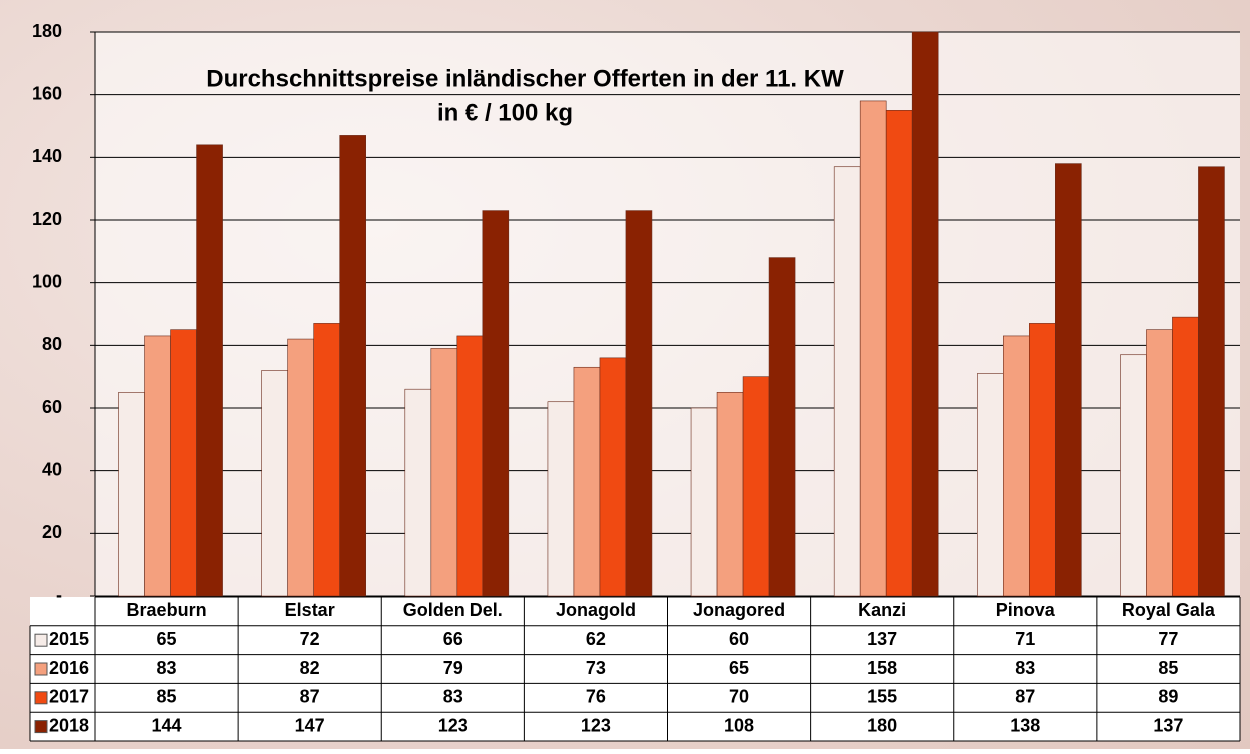  I want to click on x-tick-label: Jonagored, so click(739, 610).